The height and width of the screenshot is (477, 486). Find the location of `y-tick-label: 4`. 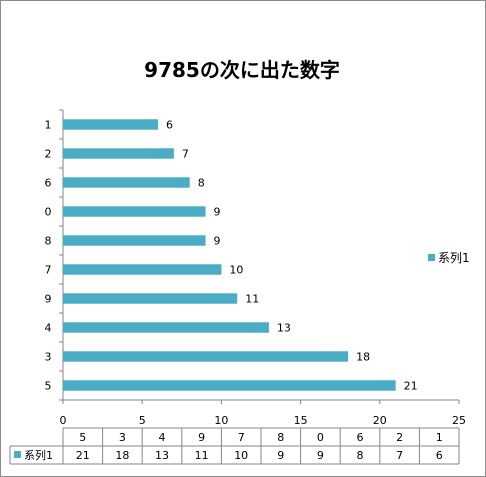

y-tick-label: 4 is located at coordinates (48, 328).